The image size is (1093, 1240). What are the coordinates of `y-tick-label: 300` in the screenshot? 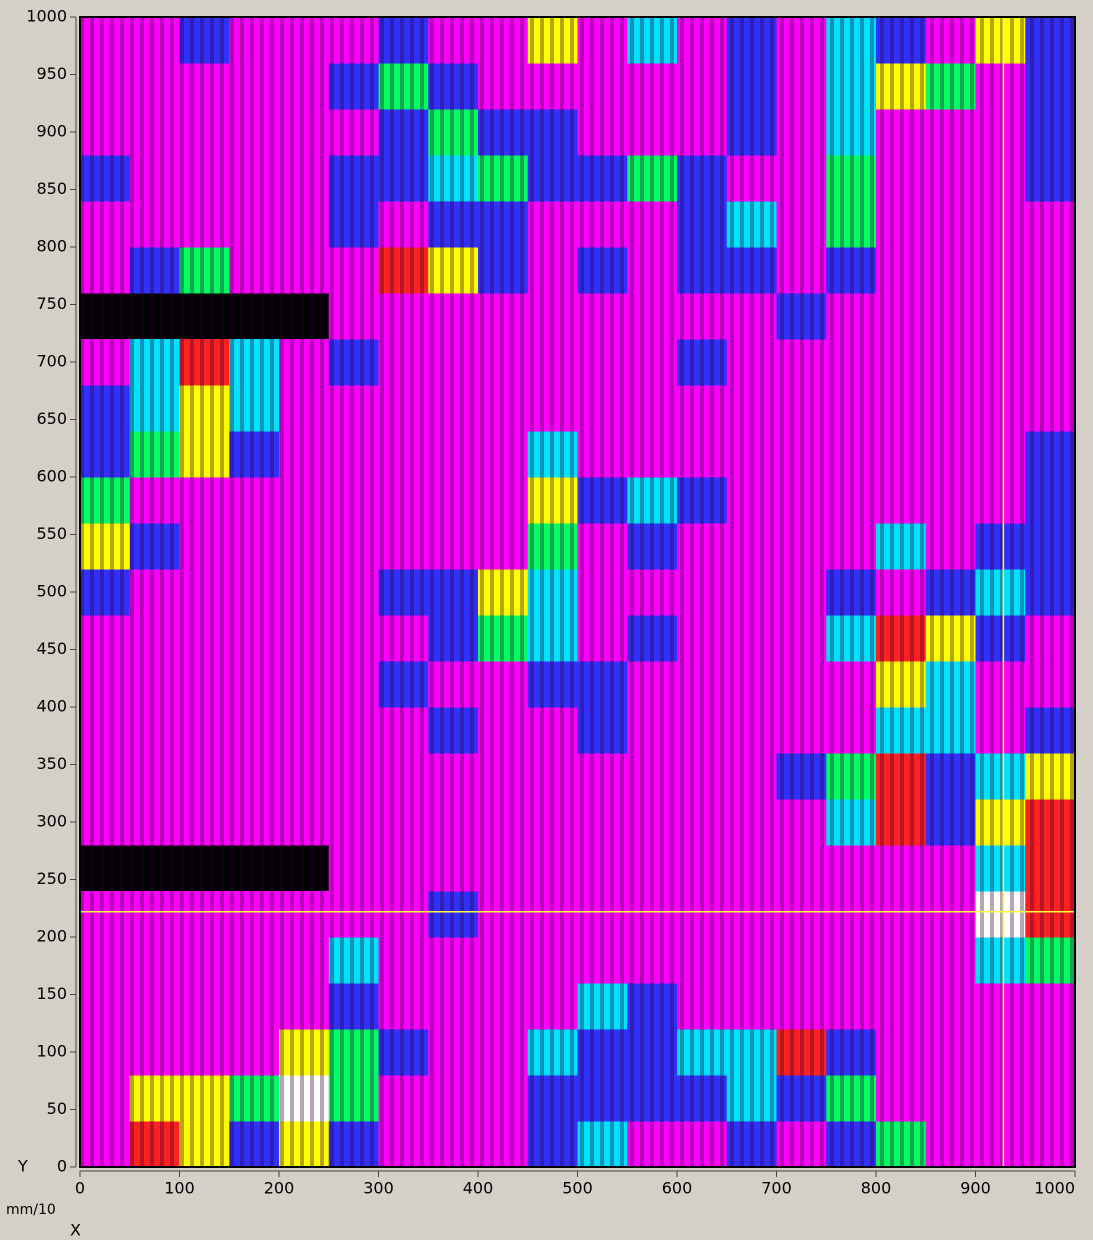 It's located at (51, 821).